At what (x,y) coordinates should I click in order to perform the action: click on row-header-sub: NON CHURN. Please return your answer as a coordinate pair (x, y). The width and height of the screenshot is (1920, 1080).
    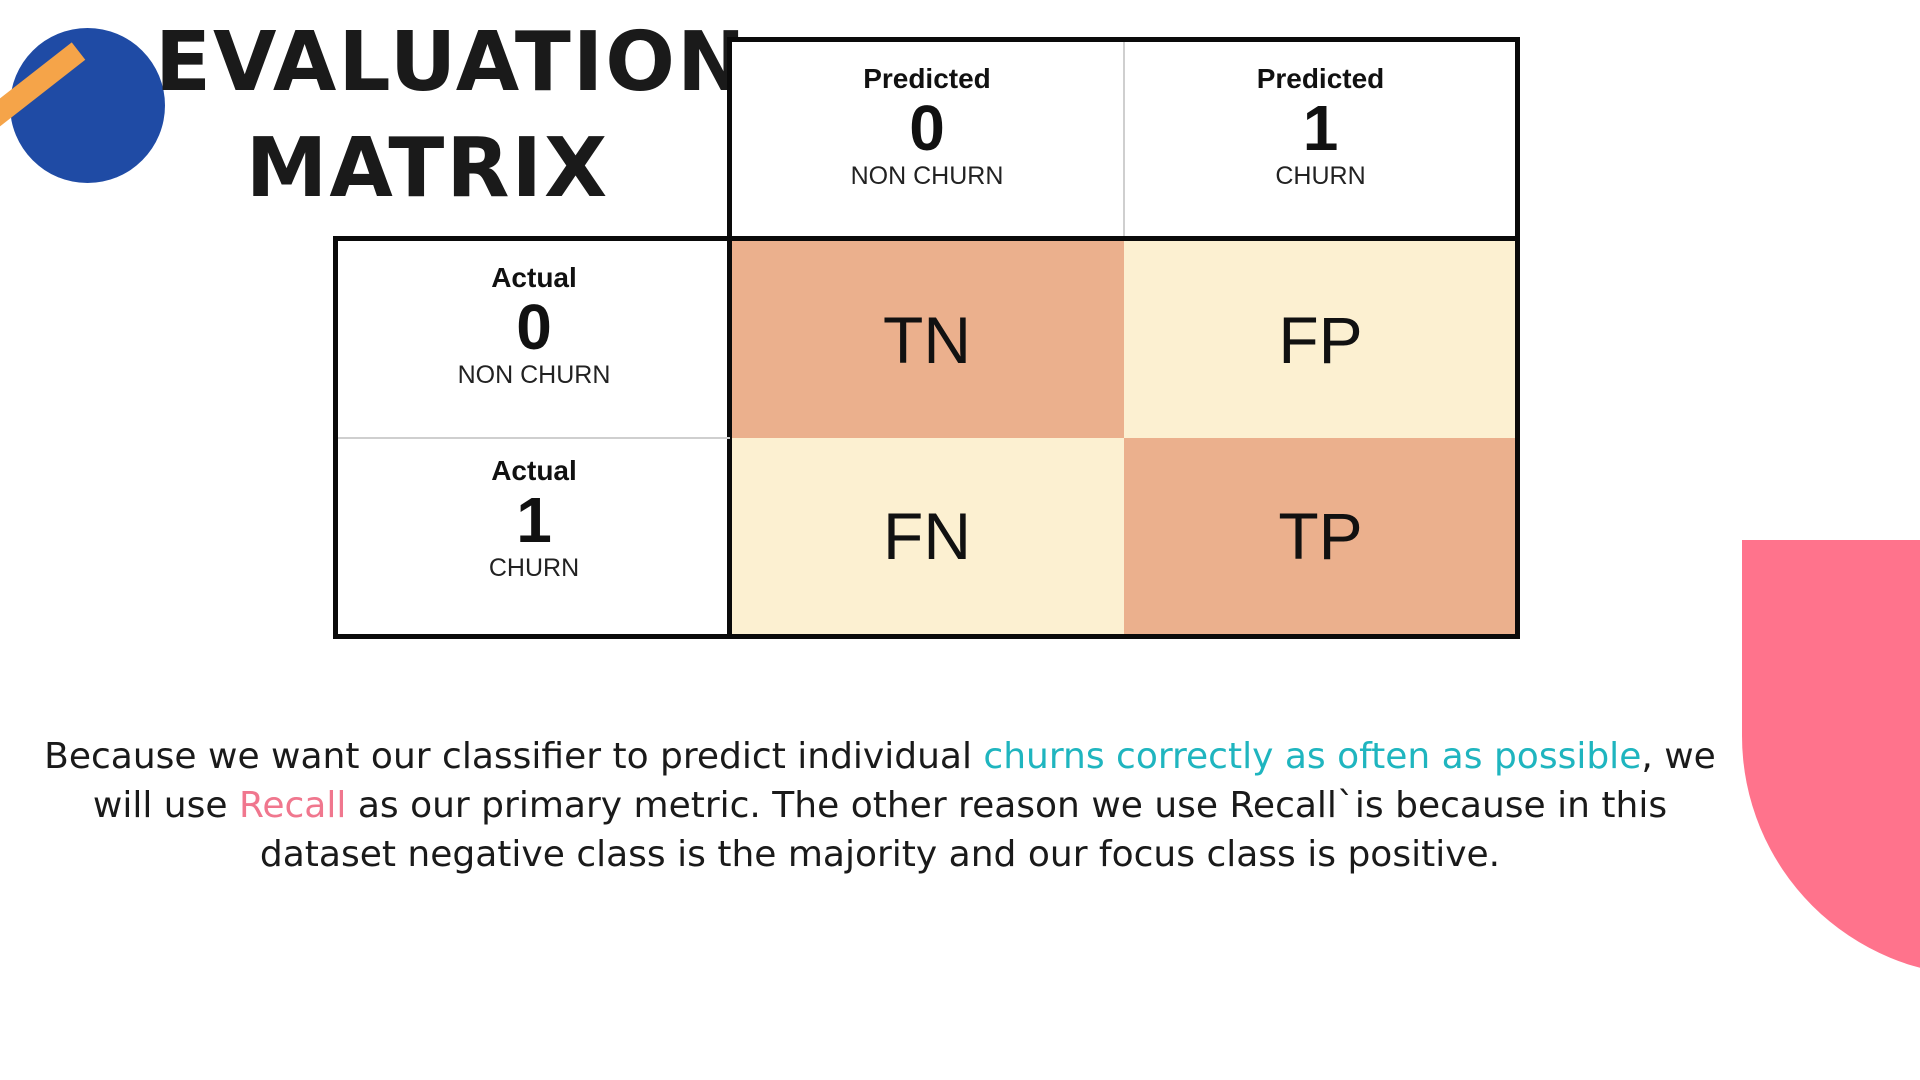
    Looking at the image, I should click on (534, 375).